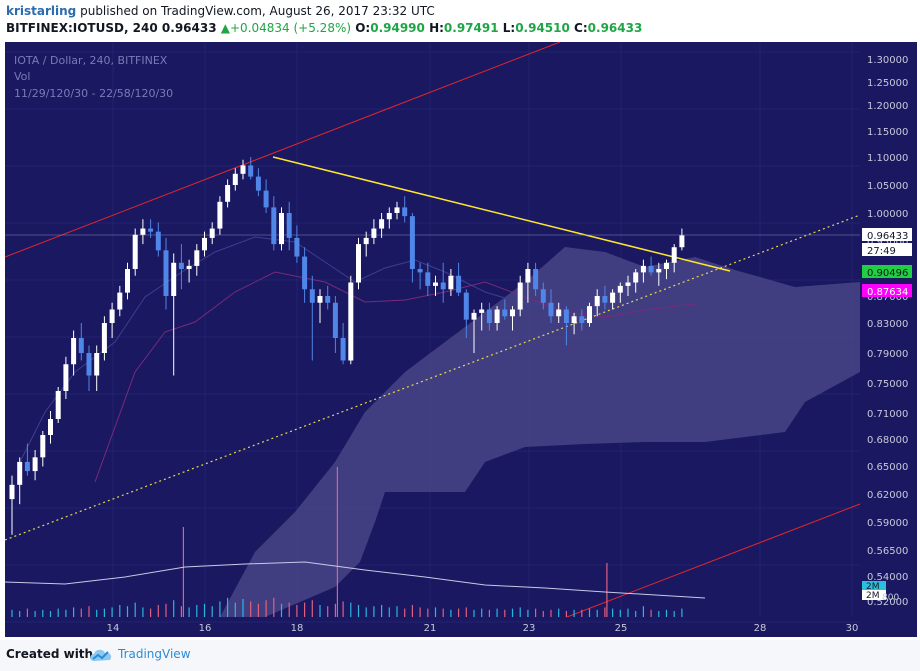 This screenshot has width=920, height=671. I want to click on time-tick-label: 28, so click(760, 628).